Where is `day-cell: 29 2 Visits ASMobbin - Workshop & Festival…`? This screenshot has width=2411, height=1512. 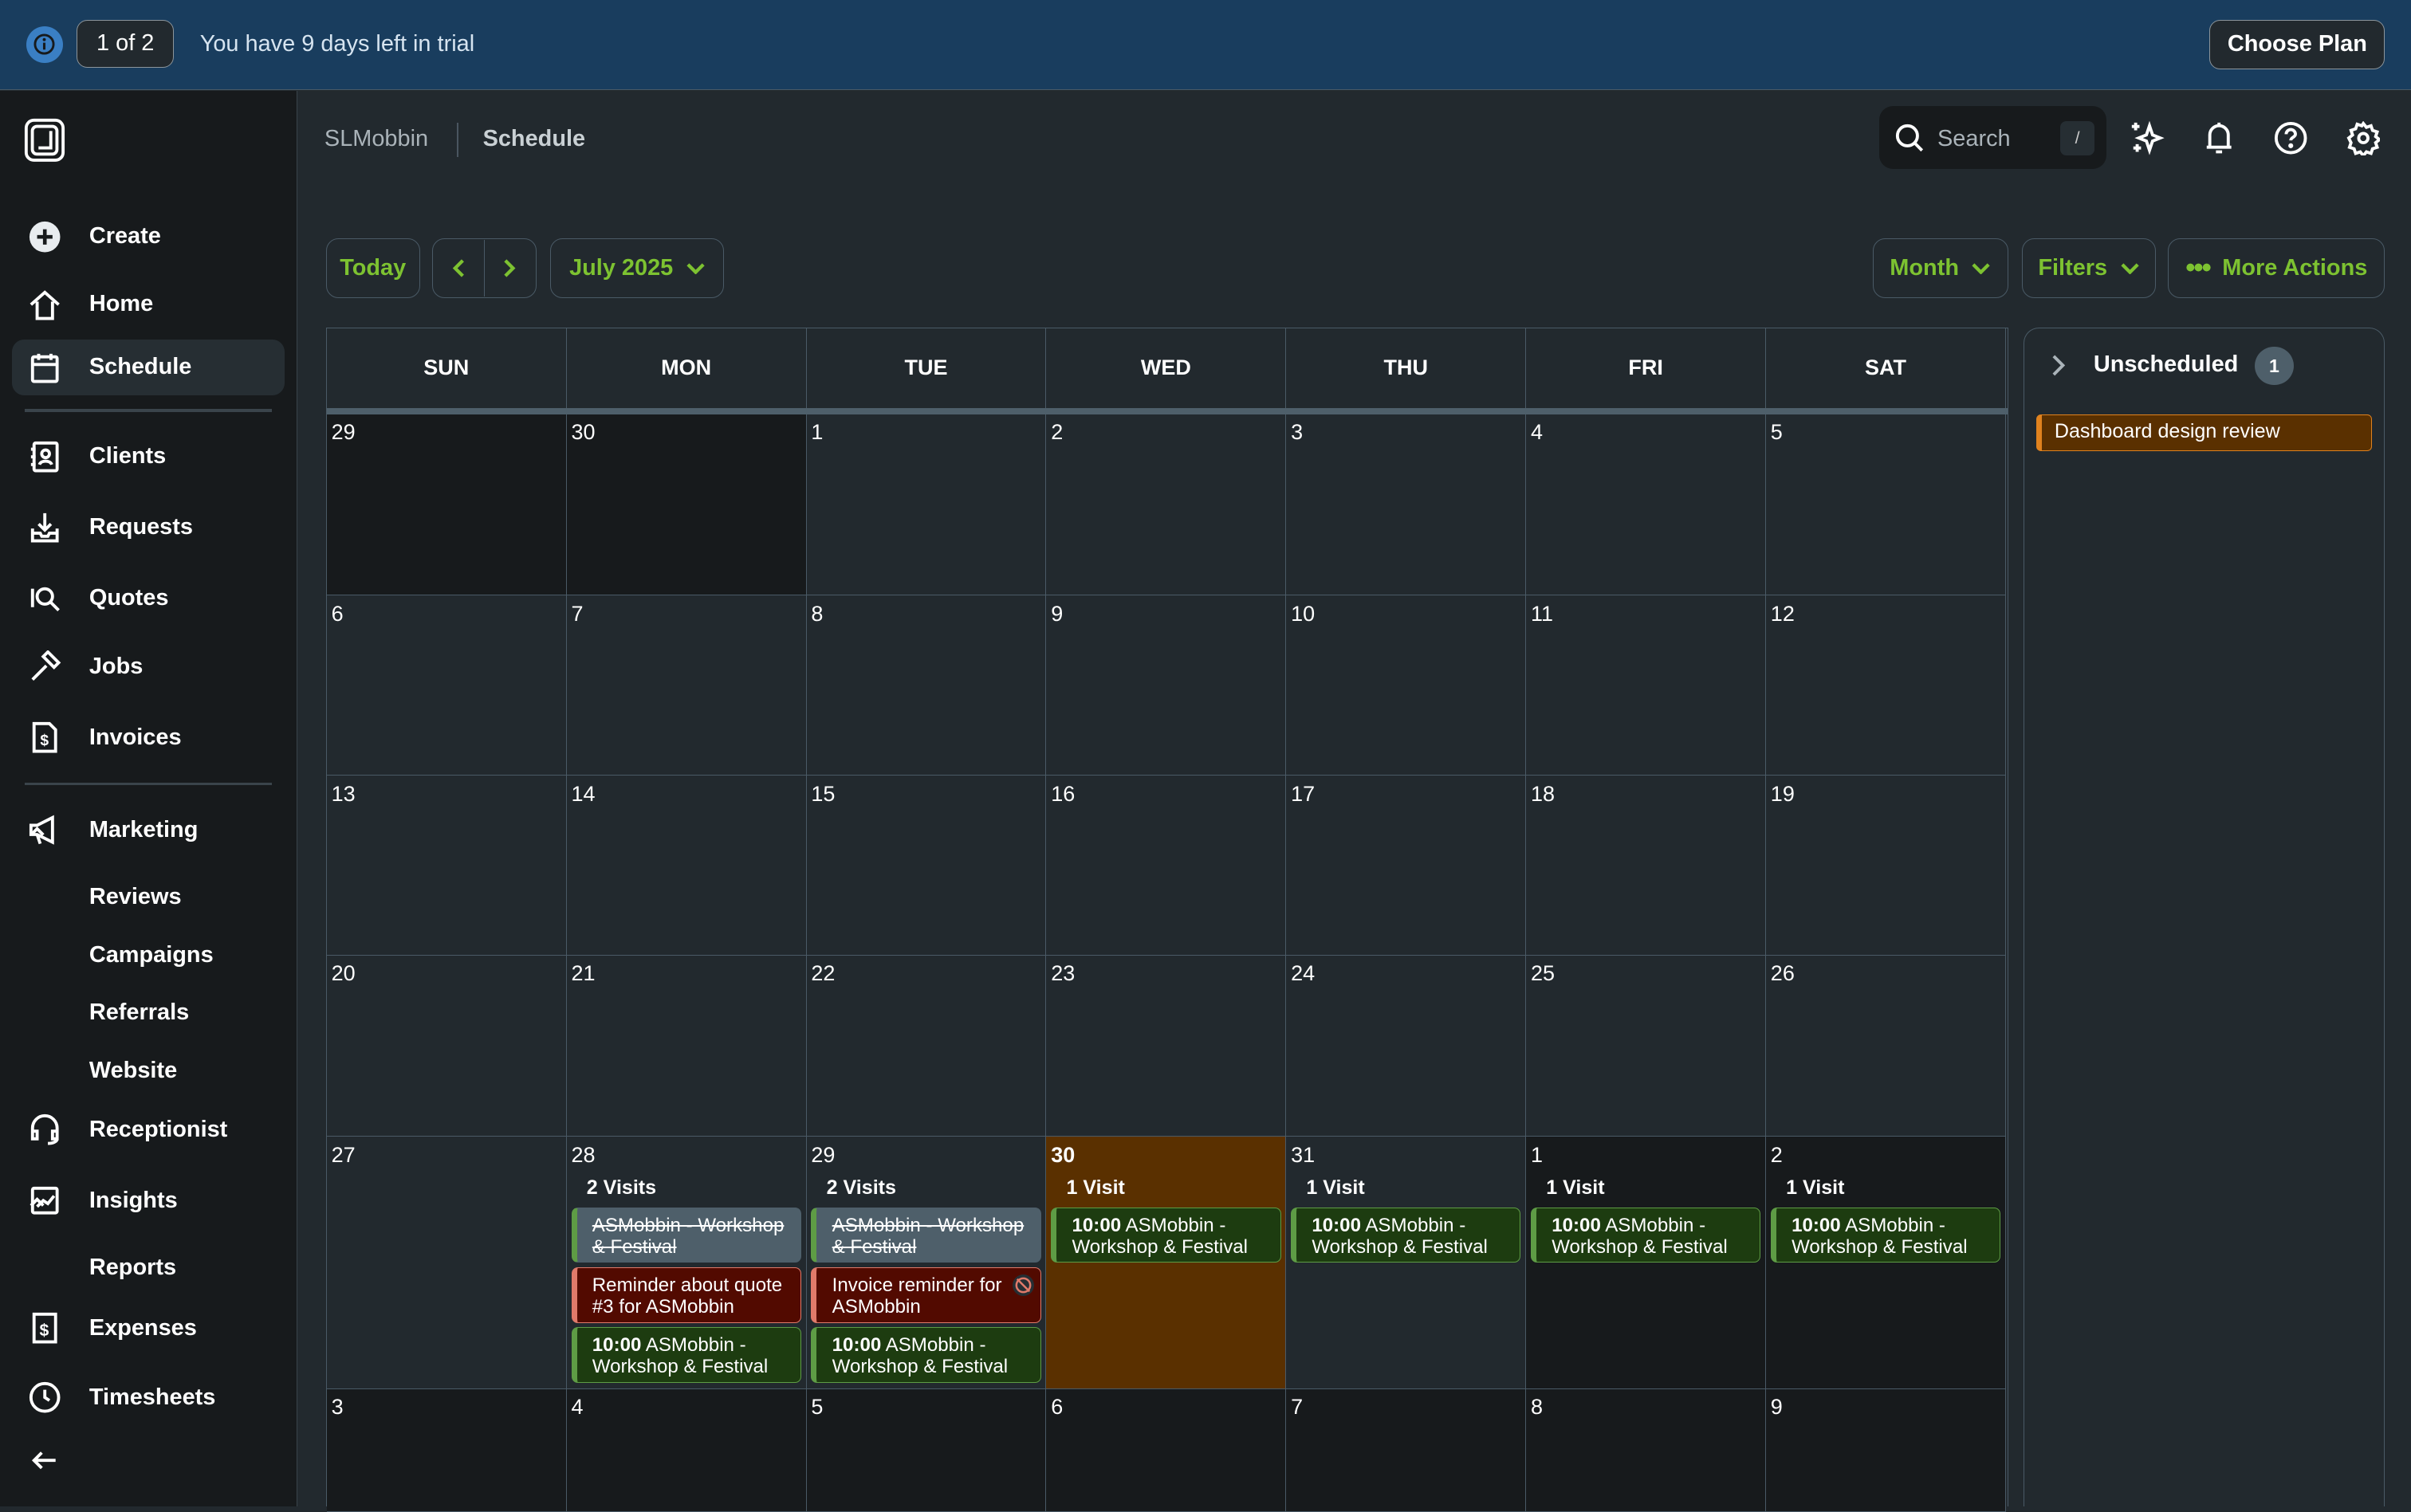 day-cell: 29 2 Visits ASMobbin - Workshop & Festival… is located at coordinates (926, 1263).